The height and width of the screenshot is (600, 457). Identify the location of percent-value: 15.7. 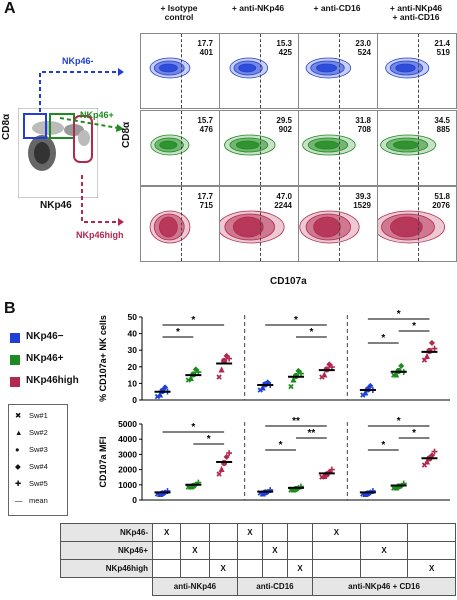
(205, 120).